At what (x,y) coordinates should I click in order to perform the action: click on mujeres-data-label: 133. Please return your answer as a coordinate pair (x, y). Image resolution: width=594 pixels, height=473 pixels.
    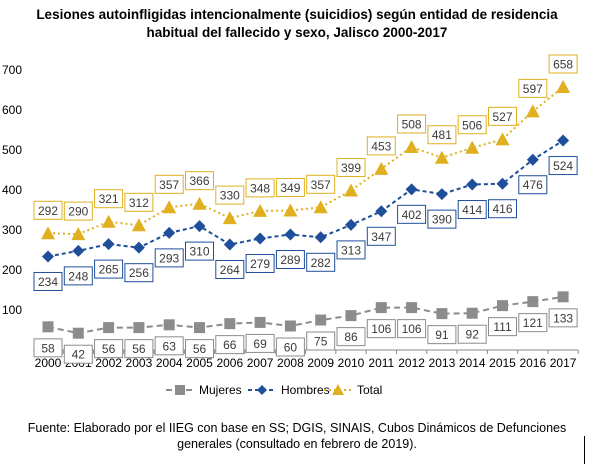
    Looking at the image, I should click on (563, 318).